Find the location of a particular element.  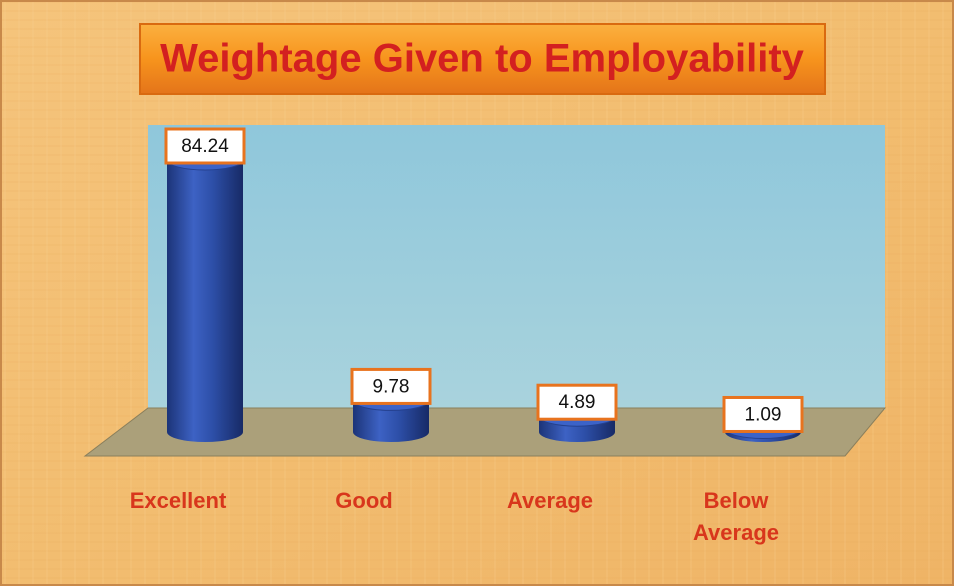

x-tick-label: Average is located at coordinates (549, 500).